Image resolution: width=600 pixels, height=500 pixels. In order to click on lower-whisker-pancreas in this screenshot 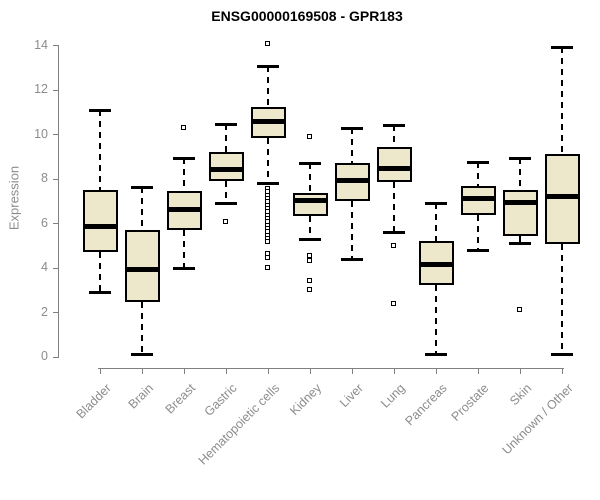, I will do `click(436, 320)`.